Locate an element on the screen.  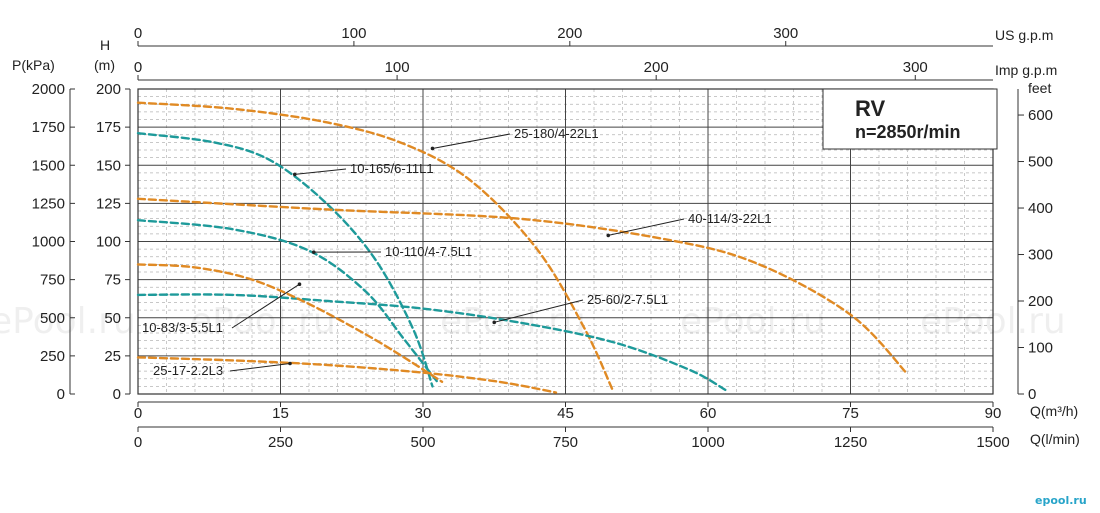
tick-label: 150 is located at coordinates (108, 165).